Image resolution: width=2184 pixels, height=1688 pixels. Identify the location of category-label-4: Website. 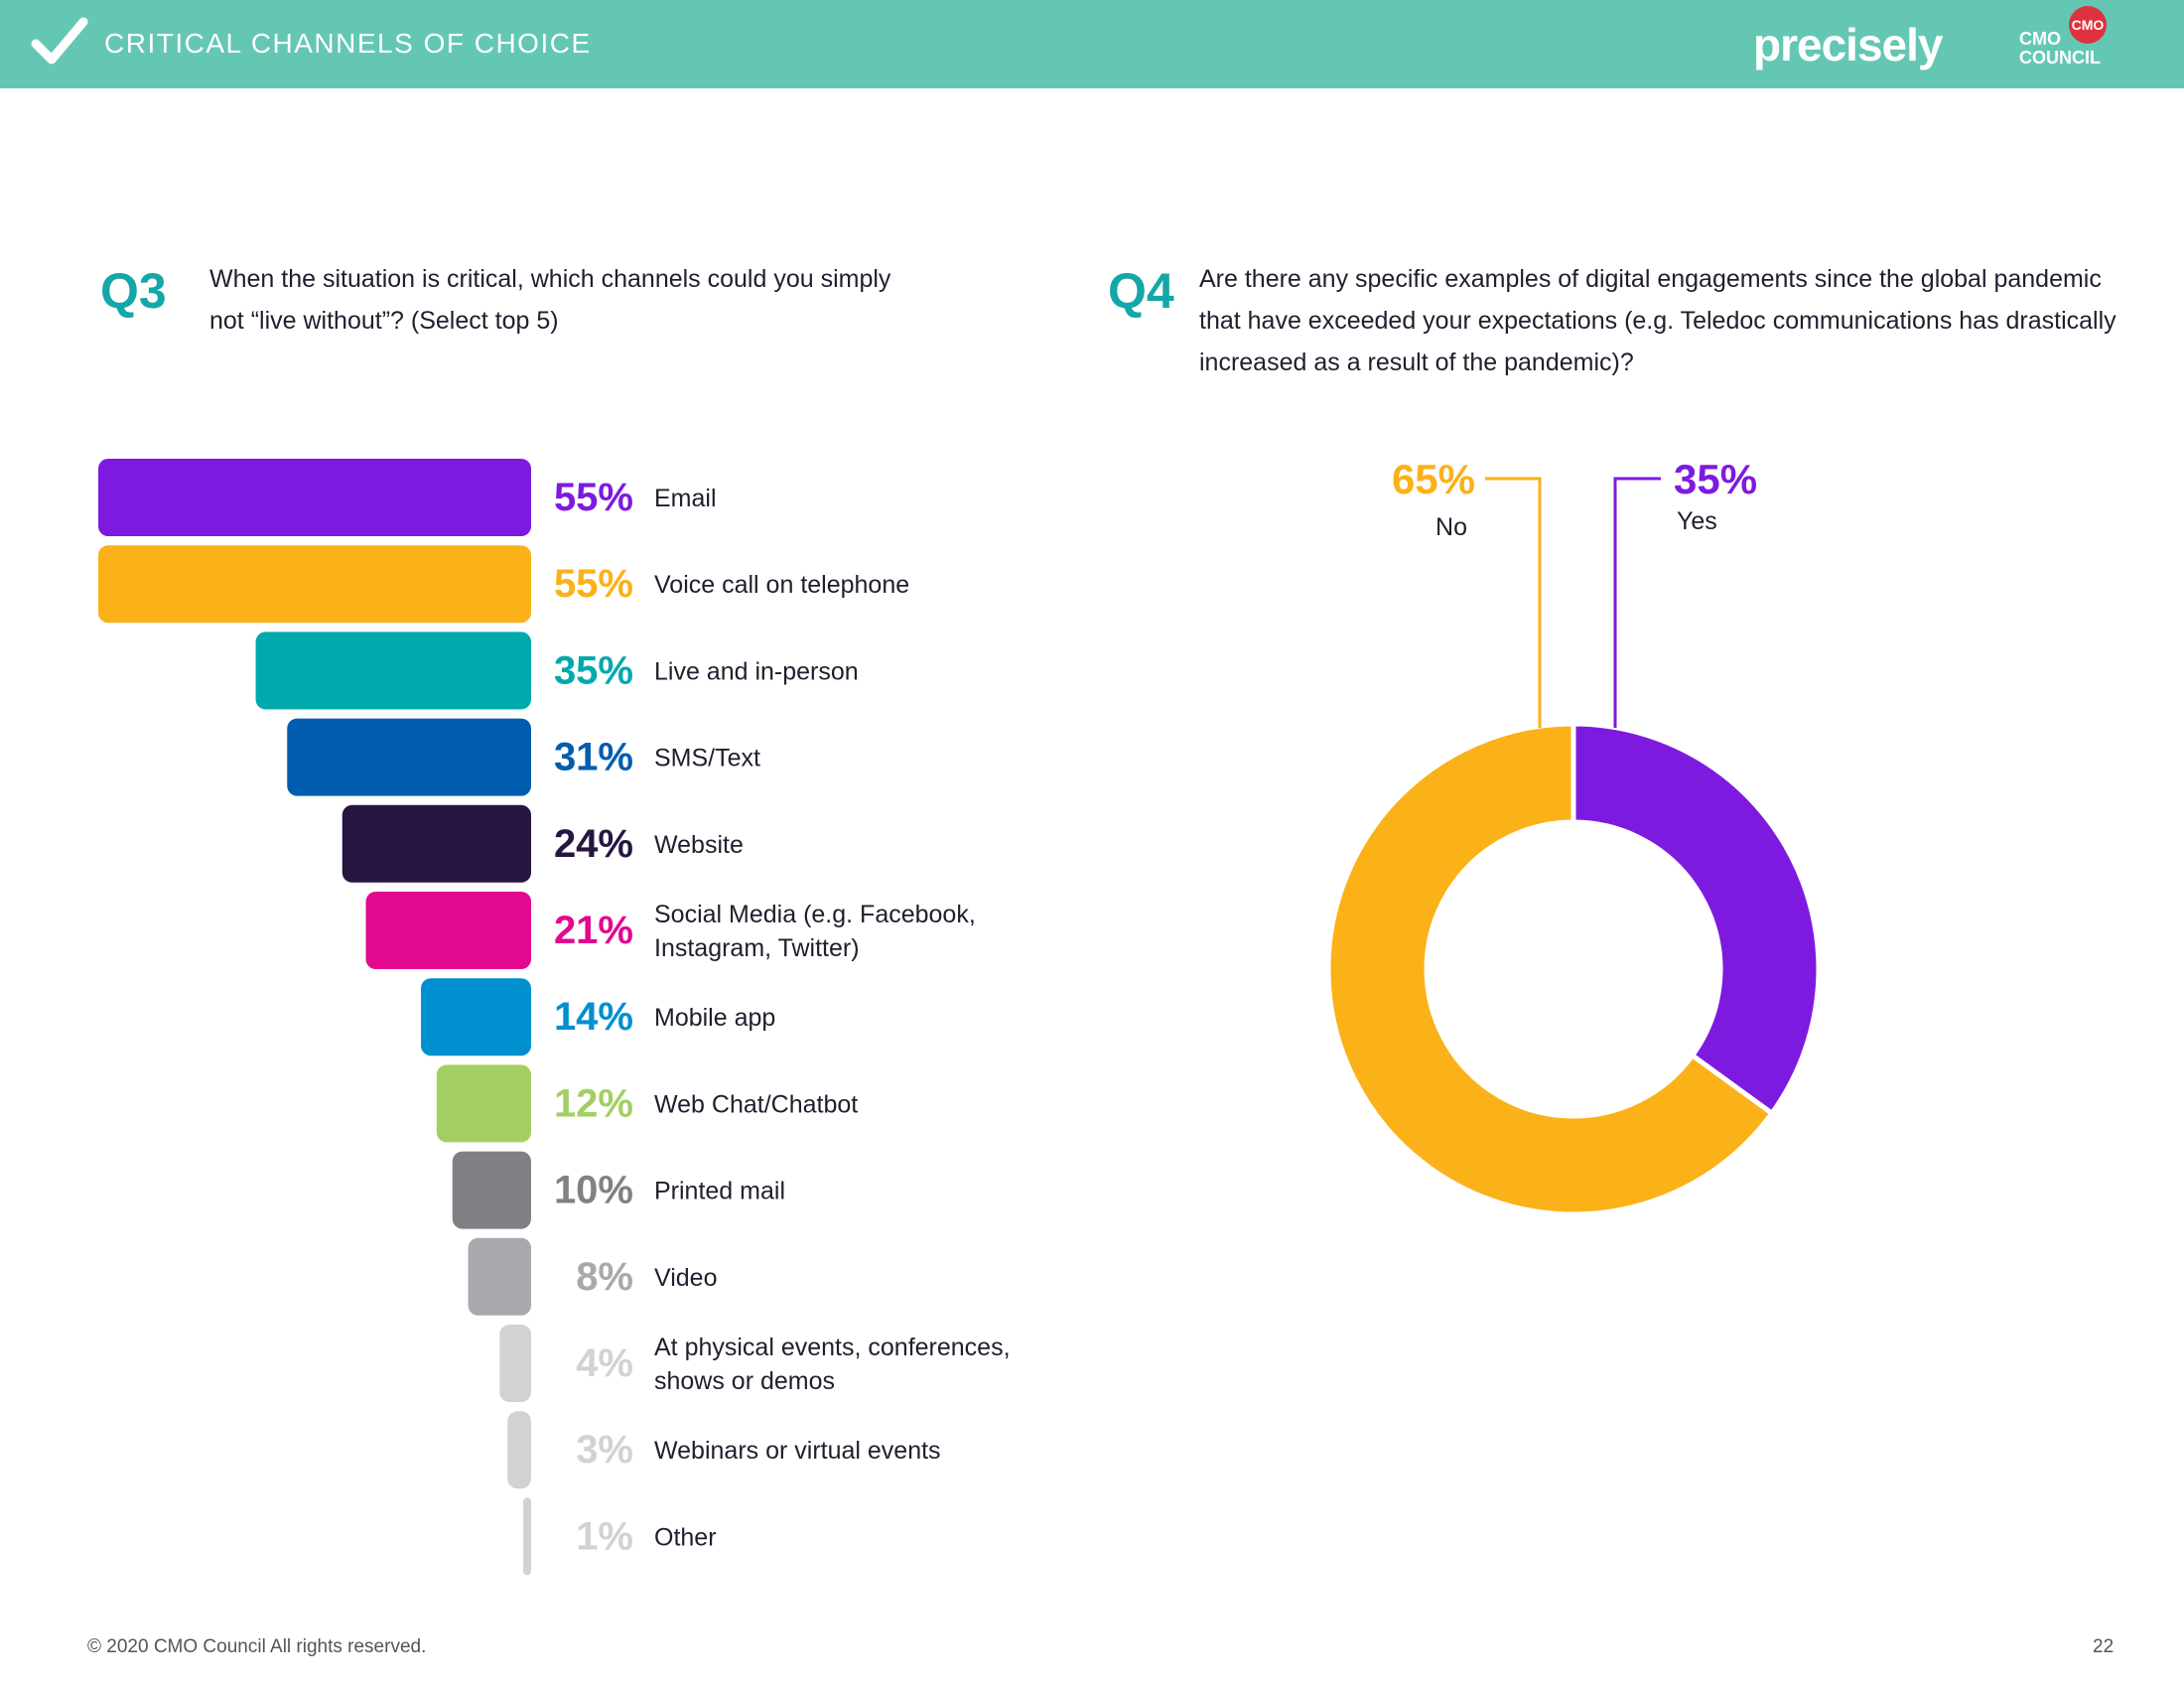
(699, 845).